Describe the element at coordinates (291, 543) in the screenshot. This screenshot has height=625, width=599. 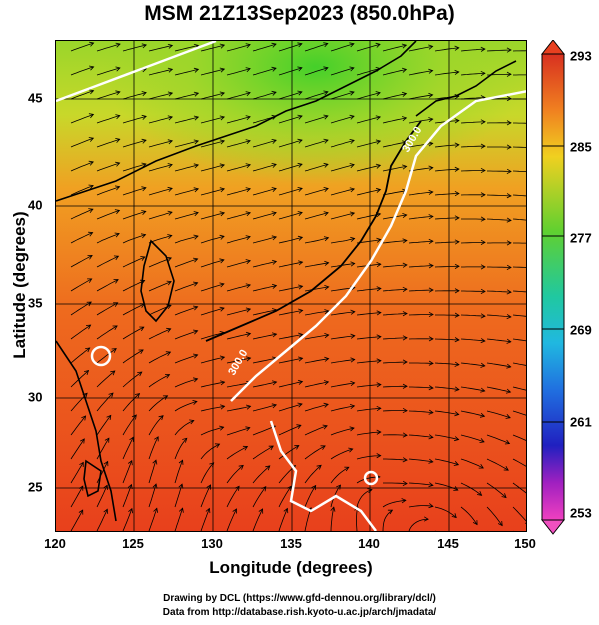
I see `x-tick-135: 135` at that location.